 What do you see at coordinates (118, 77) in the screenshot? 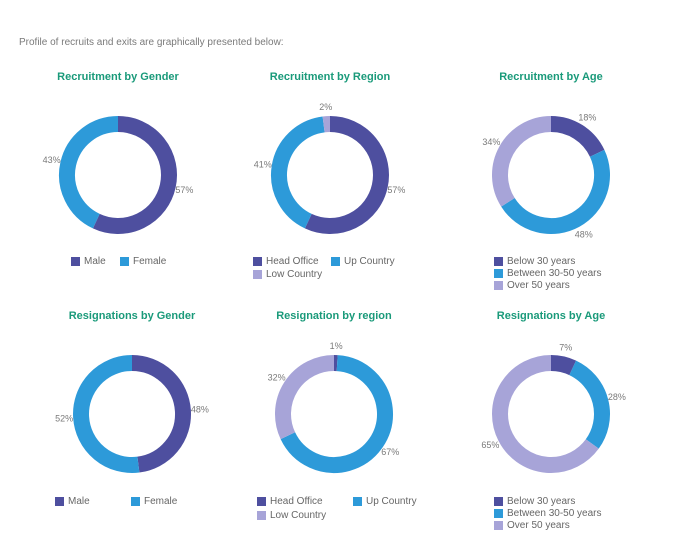
I see `chart-title: Recruitment by Gender` at bounding box center [118, 77].